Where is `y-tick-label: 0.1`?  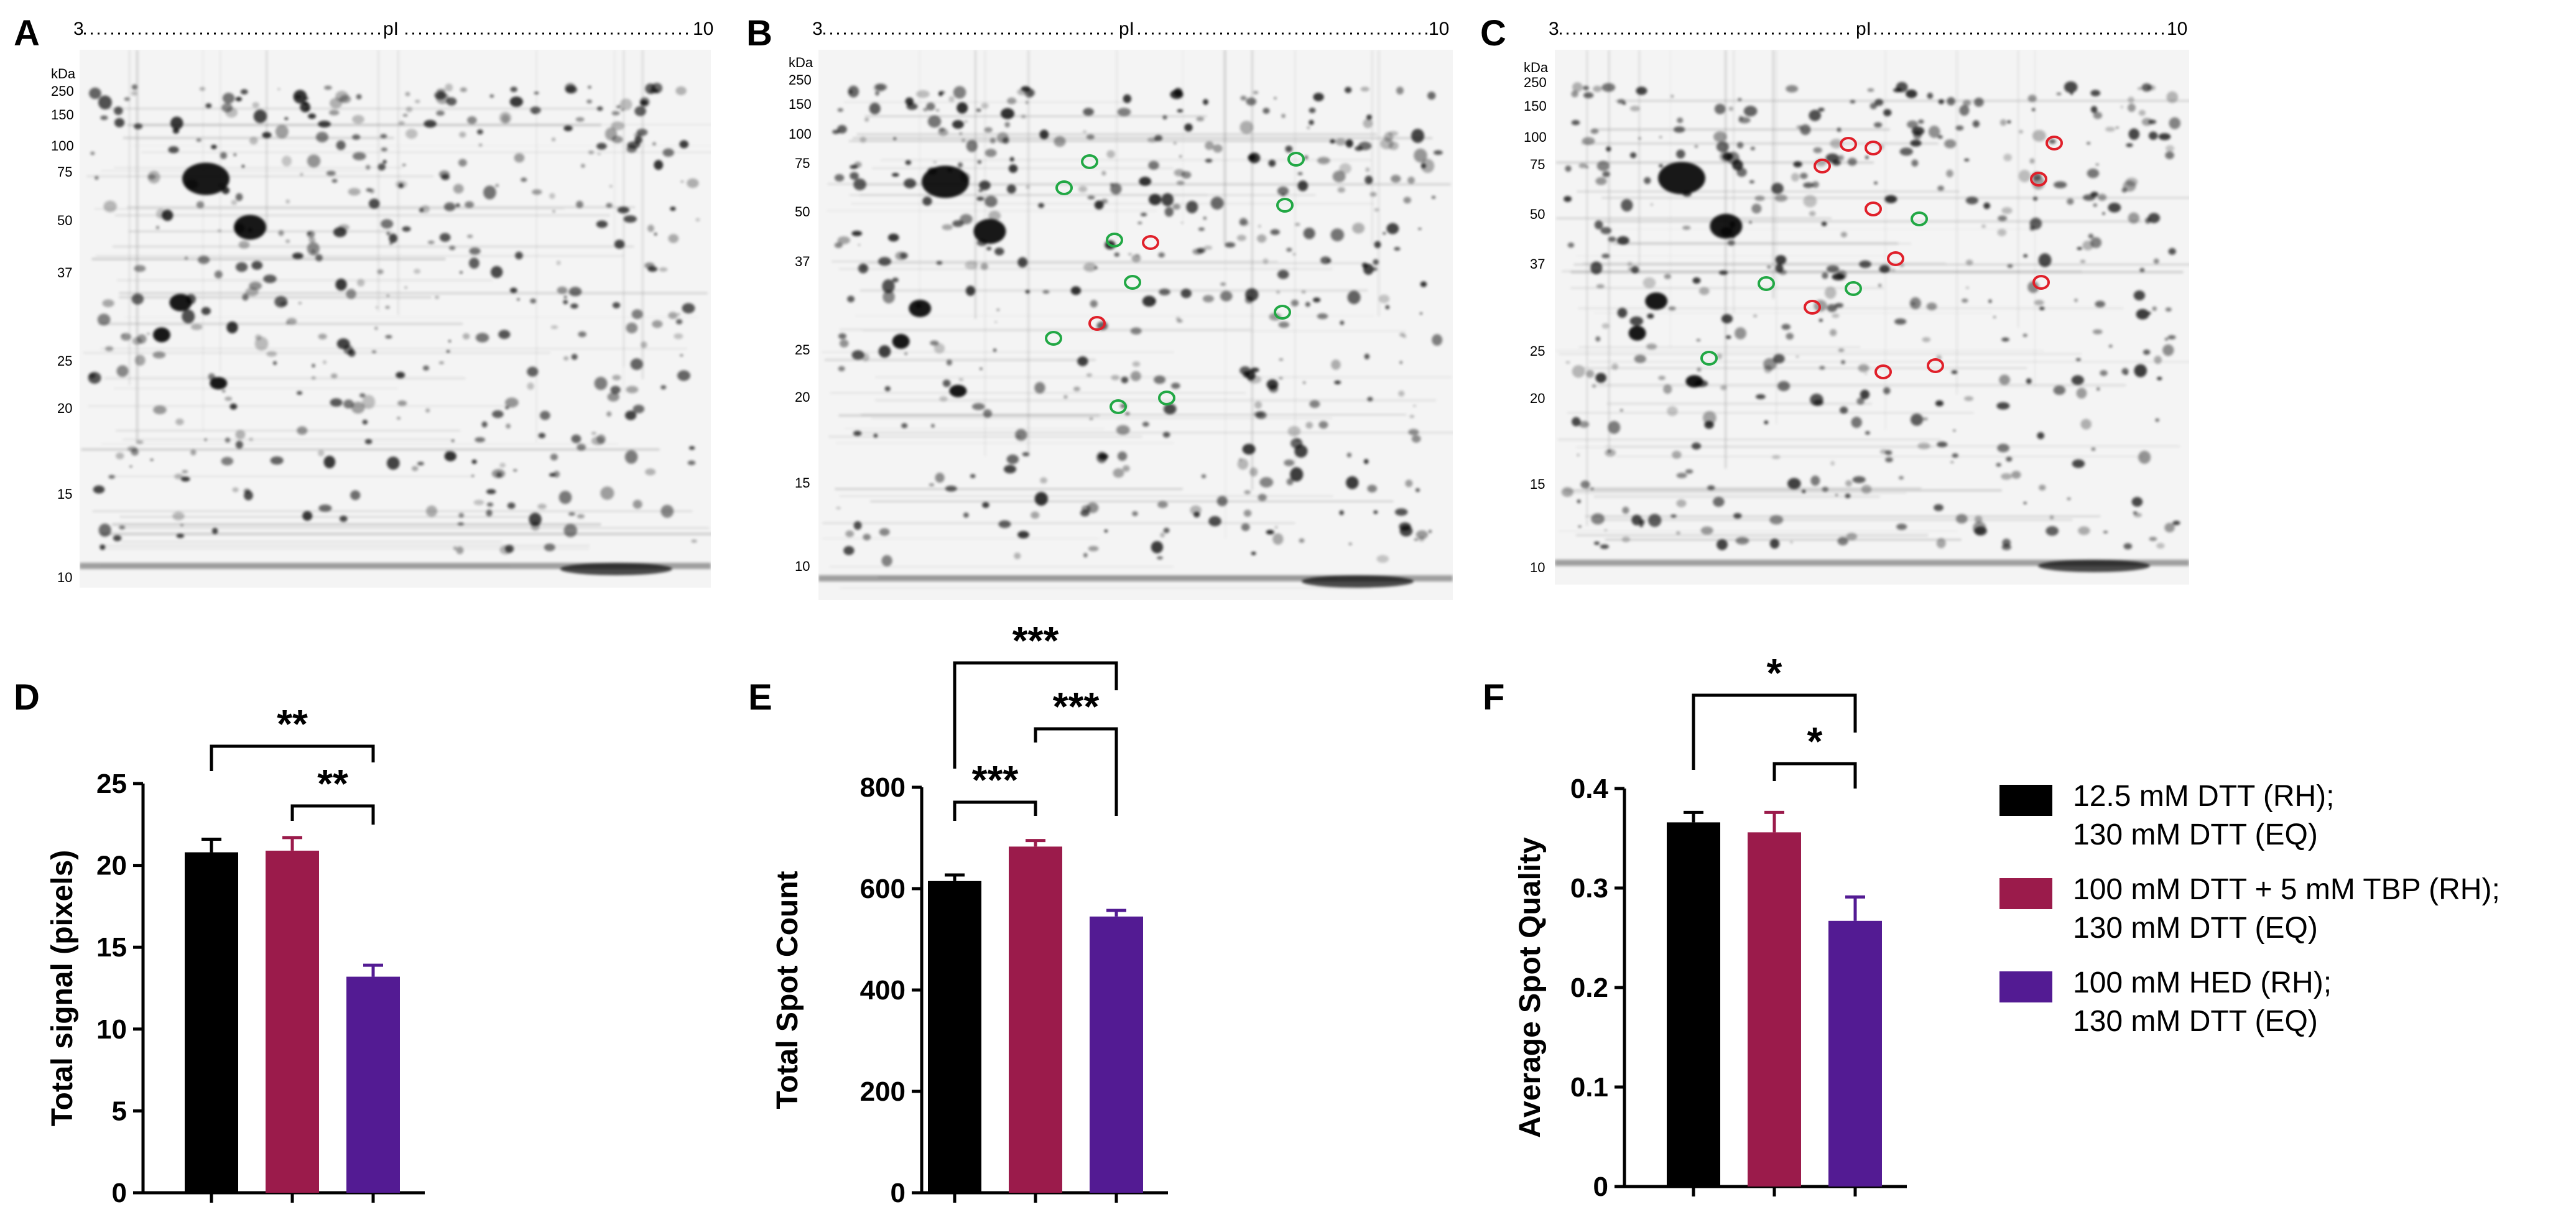
y-tick-label: 0.1 is located at coordinates (1589, 1087).